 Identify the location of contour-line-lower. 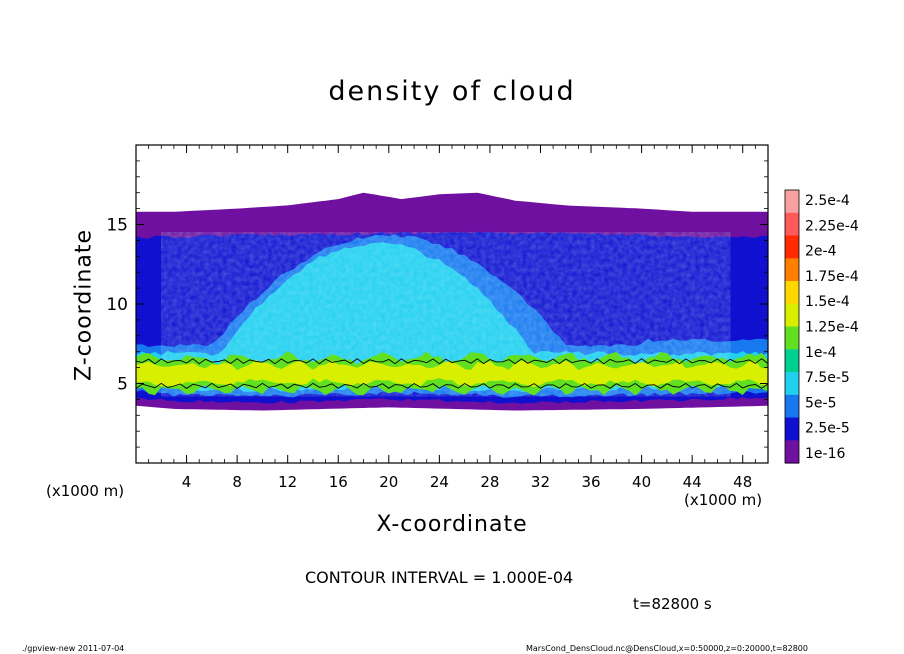
(452, 385).